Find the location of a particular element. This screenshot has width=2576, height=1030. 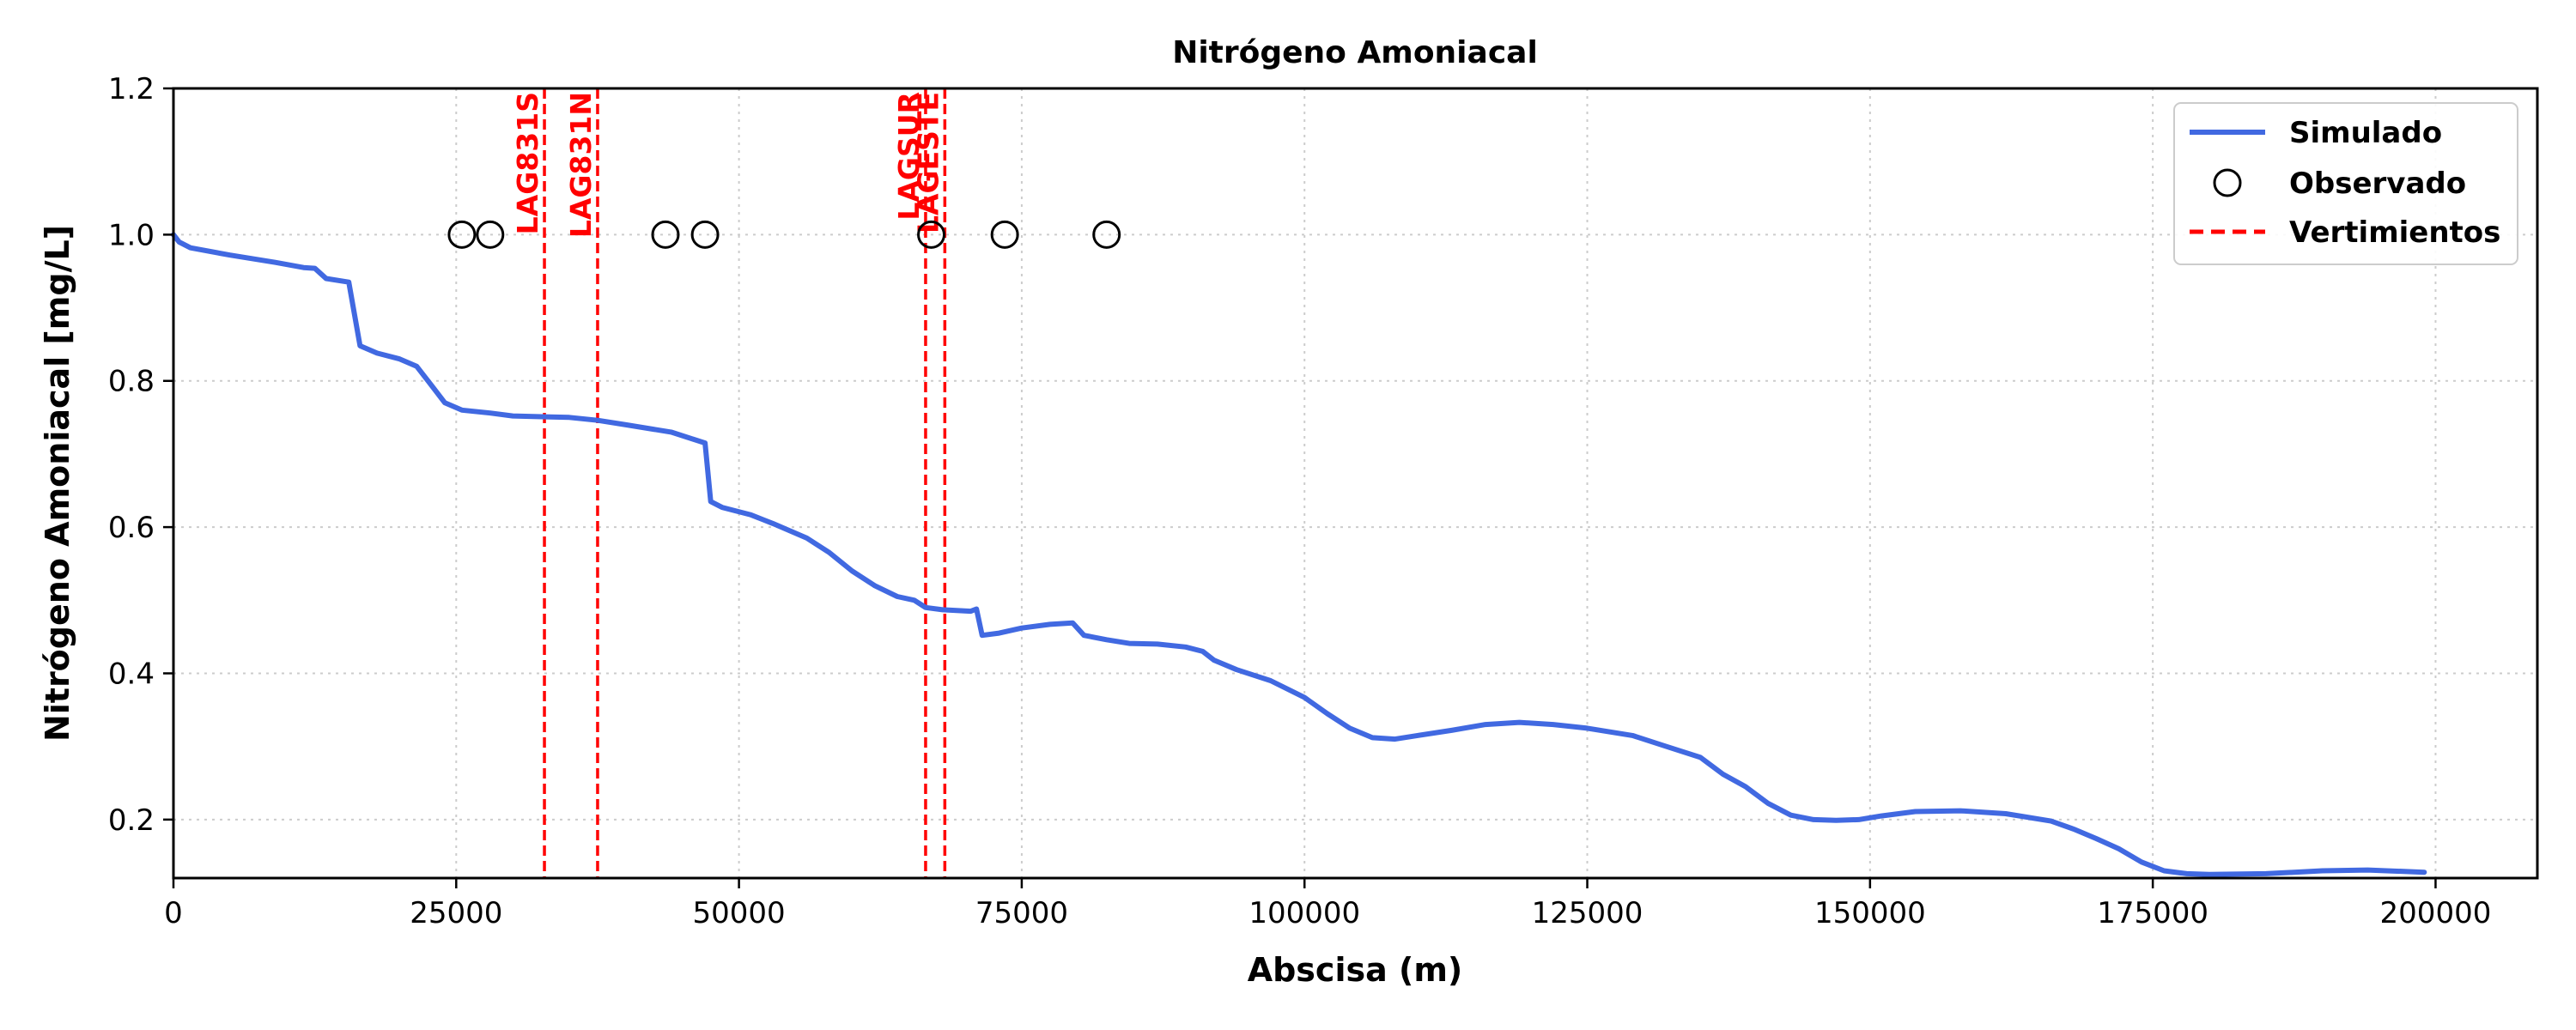

legend-label-vertimientos: Vertimientos is located at coordinates (2394, 232).